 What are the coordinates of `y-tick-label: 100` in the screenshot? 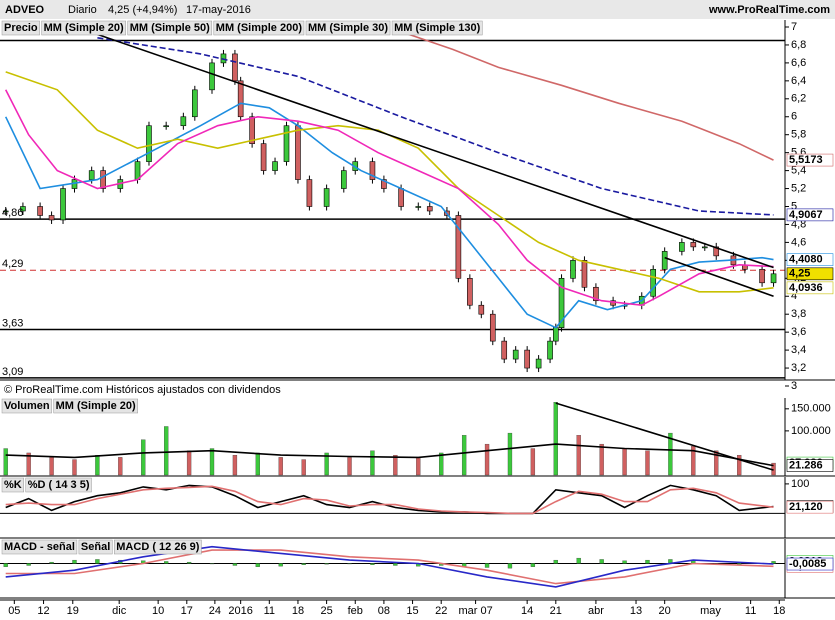 It's located at (800, 484).